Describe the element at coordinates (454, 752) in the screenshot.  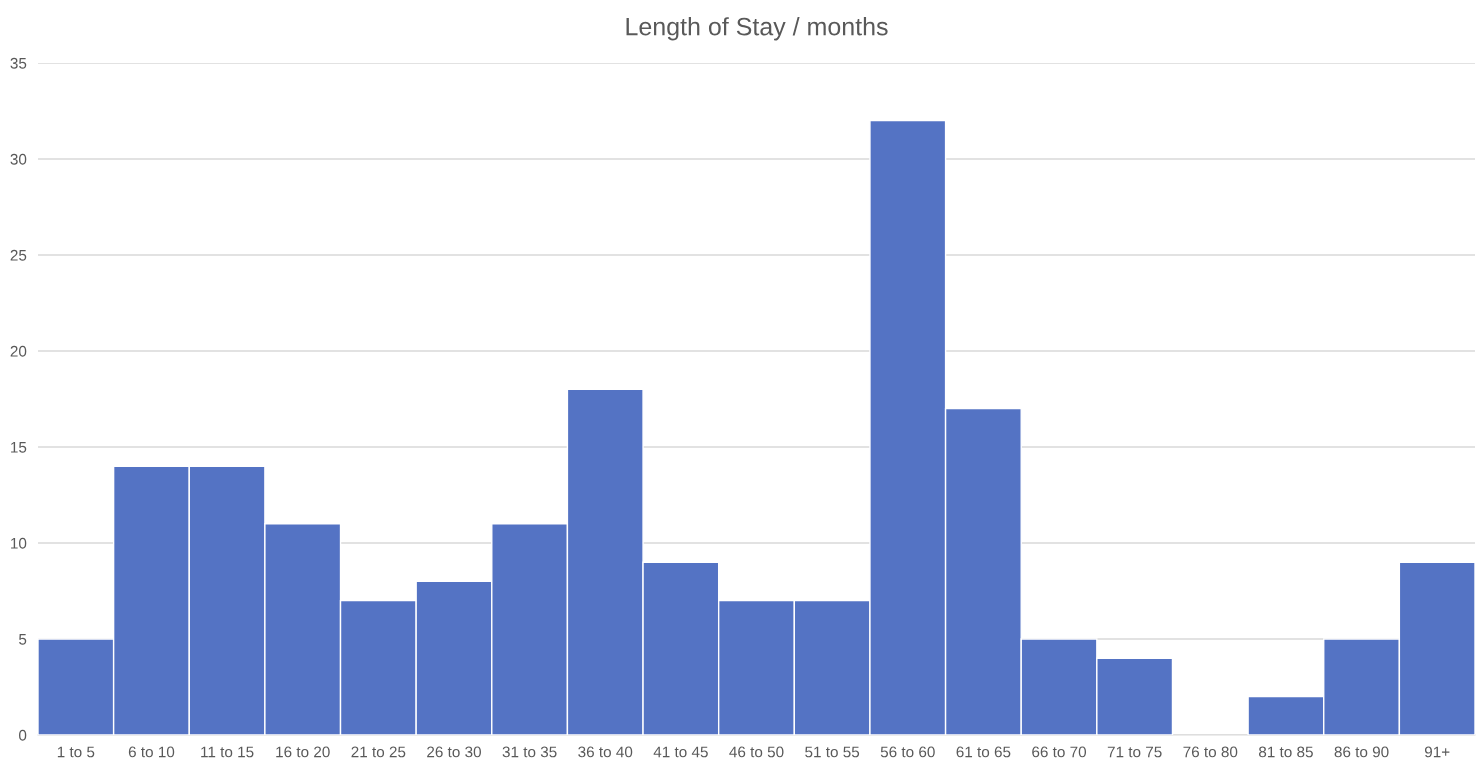
I see `x-tick-label: 26 to 30` at that location.